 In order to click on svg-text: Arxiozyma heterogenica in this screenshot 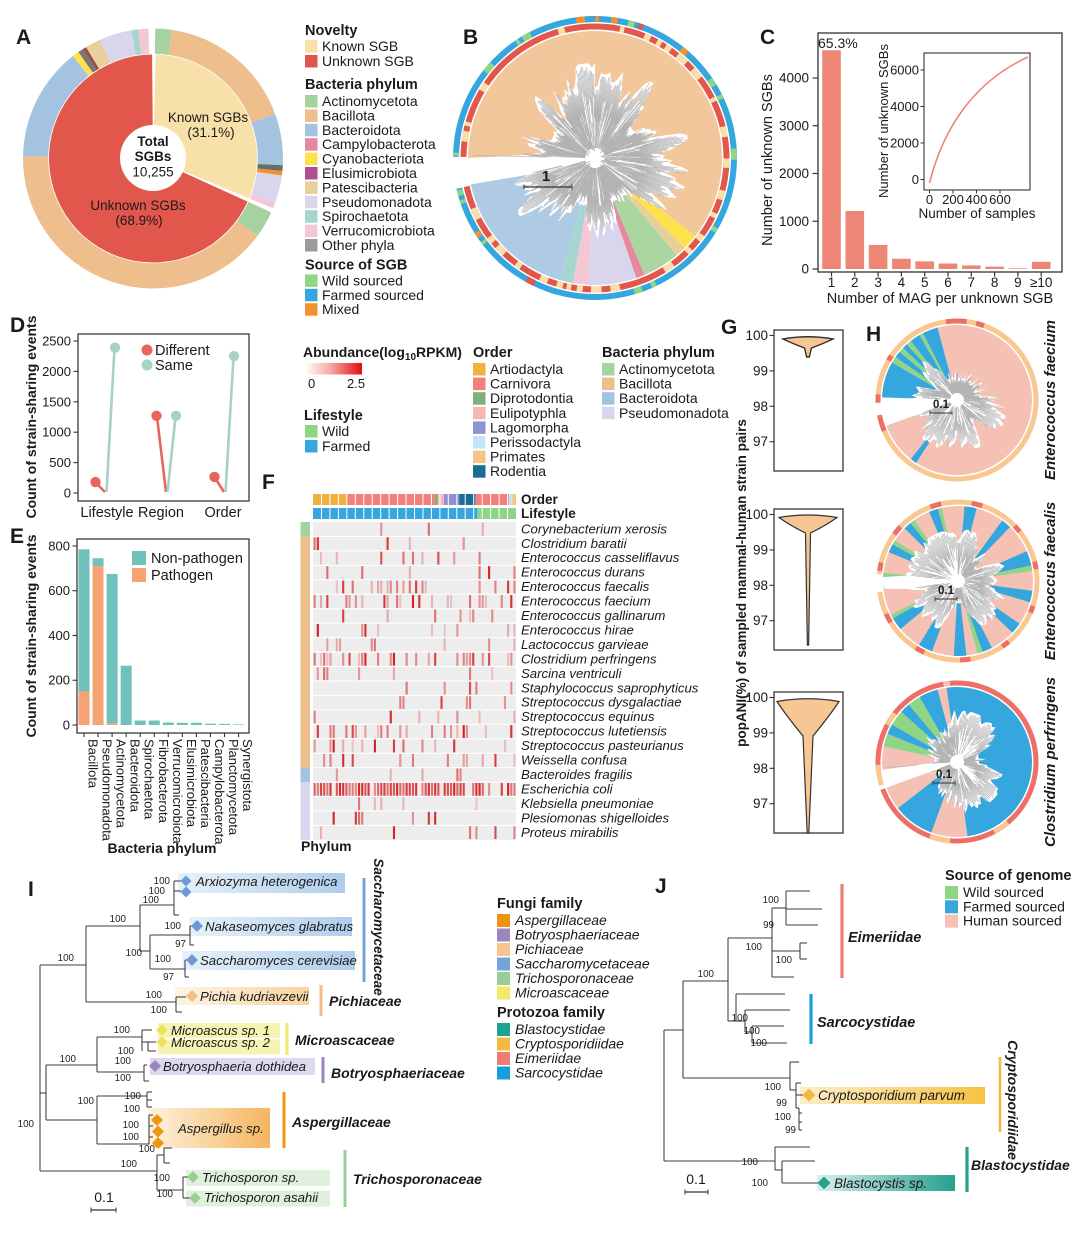, I will do `click(266, 881)`.